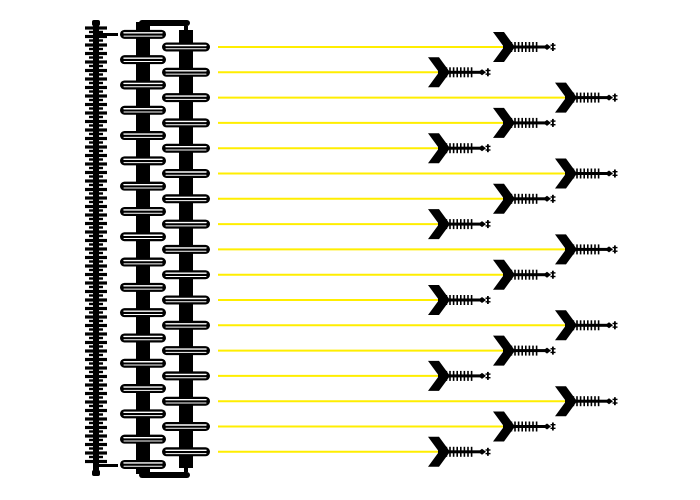 This screenshot has width=700, height=500. I want to click on rail-tab, so click(186, 31).